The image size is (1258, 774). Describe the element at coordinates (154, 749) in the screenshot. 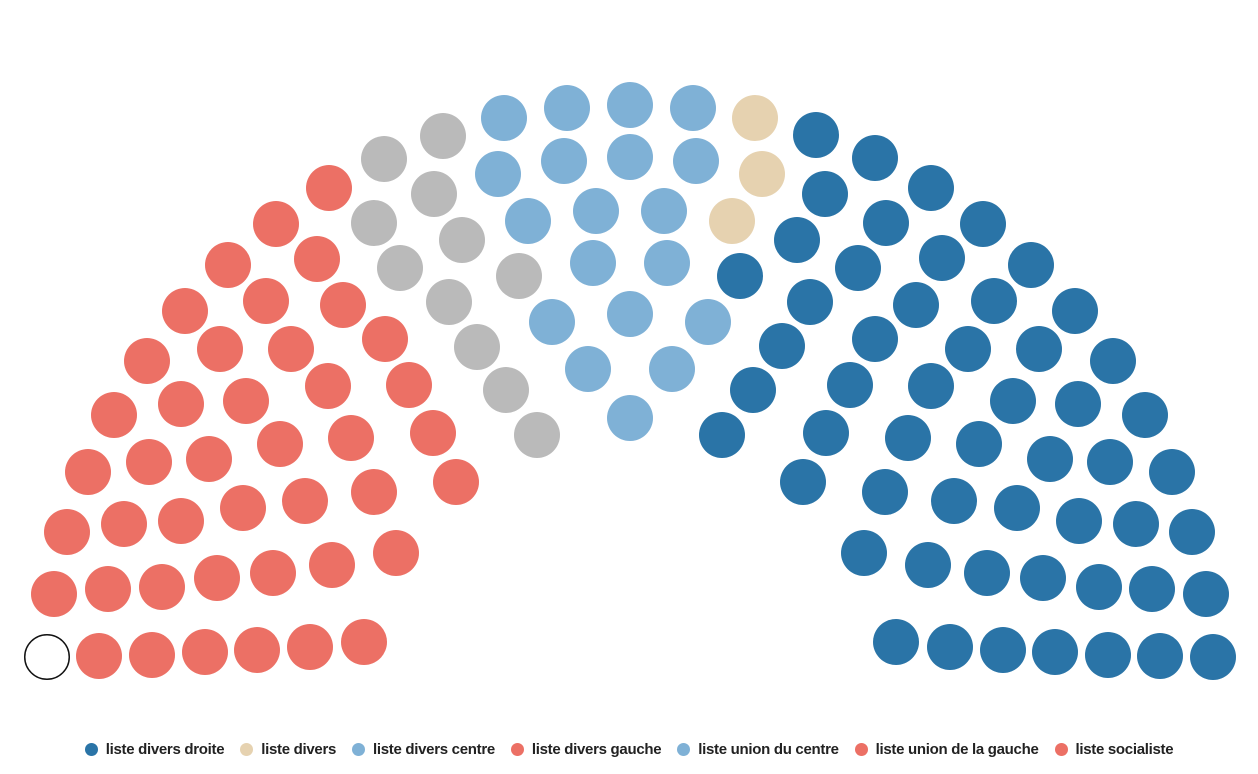

I see `legend-item-divers-droite: liste divers droite` at that location.